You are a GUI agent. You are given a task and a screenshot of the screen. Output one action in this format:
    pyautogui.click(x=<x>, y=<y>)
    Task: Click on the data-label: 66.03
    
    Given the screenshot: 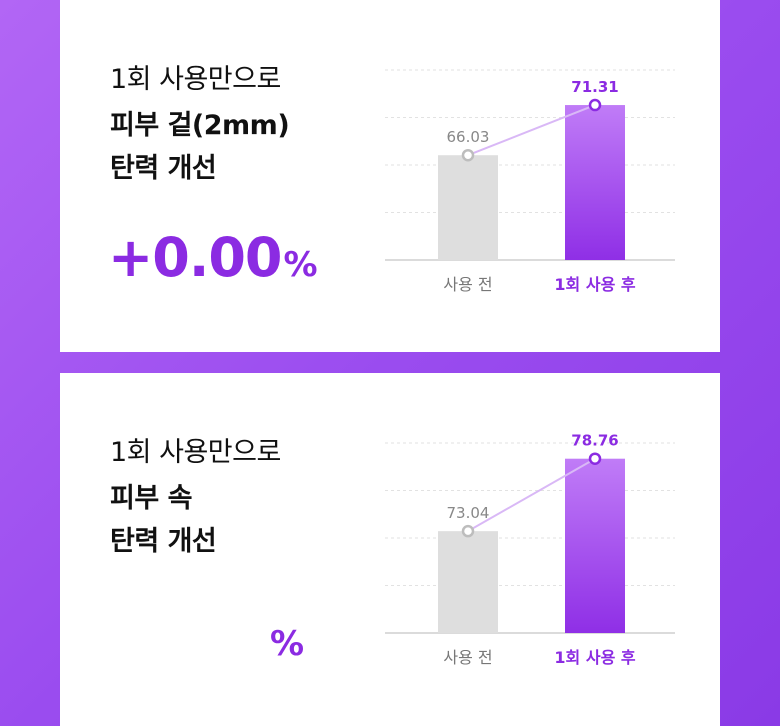 What is the action you would take?
    pyautogui.click(x=468, y=137)
    